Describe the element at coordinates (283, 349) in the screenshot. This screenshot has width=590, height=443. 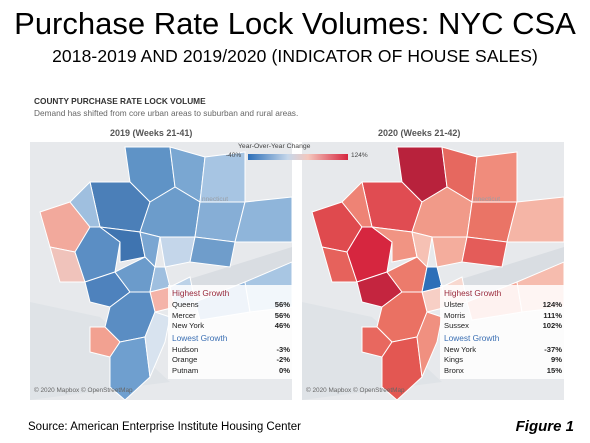
I see `county-value: -3%` at that location.